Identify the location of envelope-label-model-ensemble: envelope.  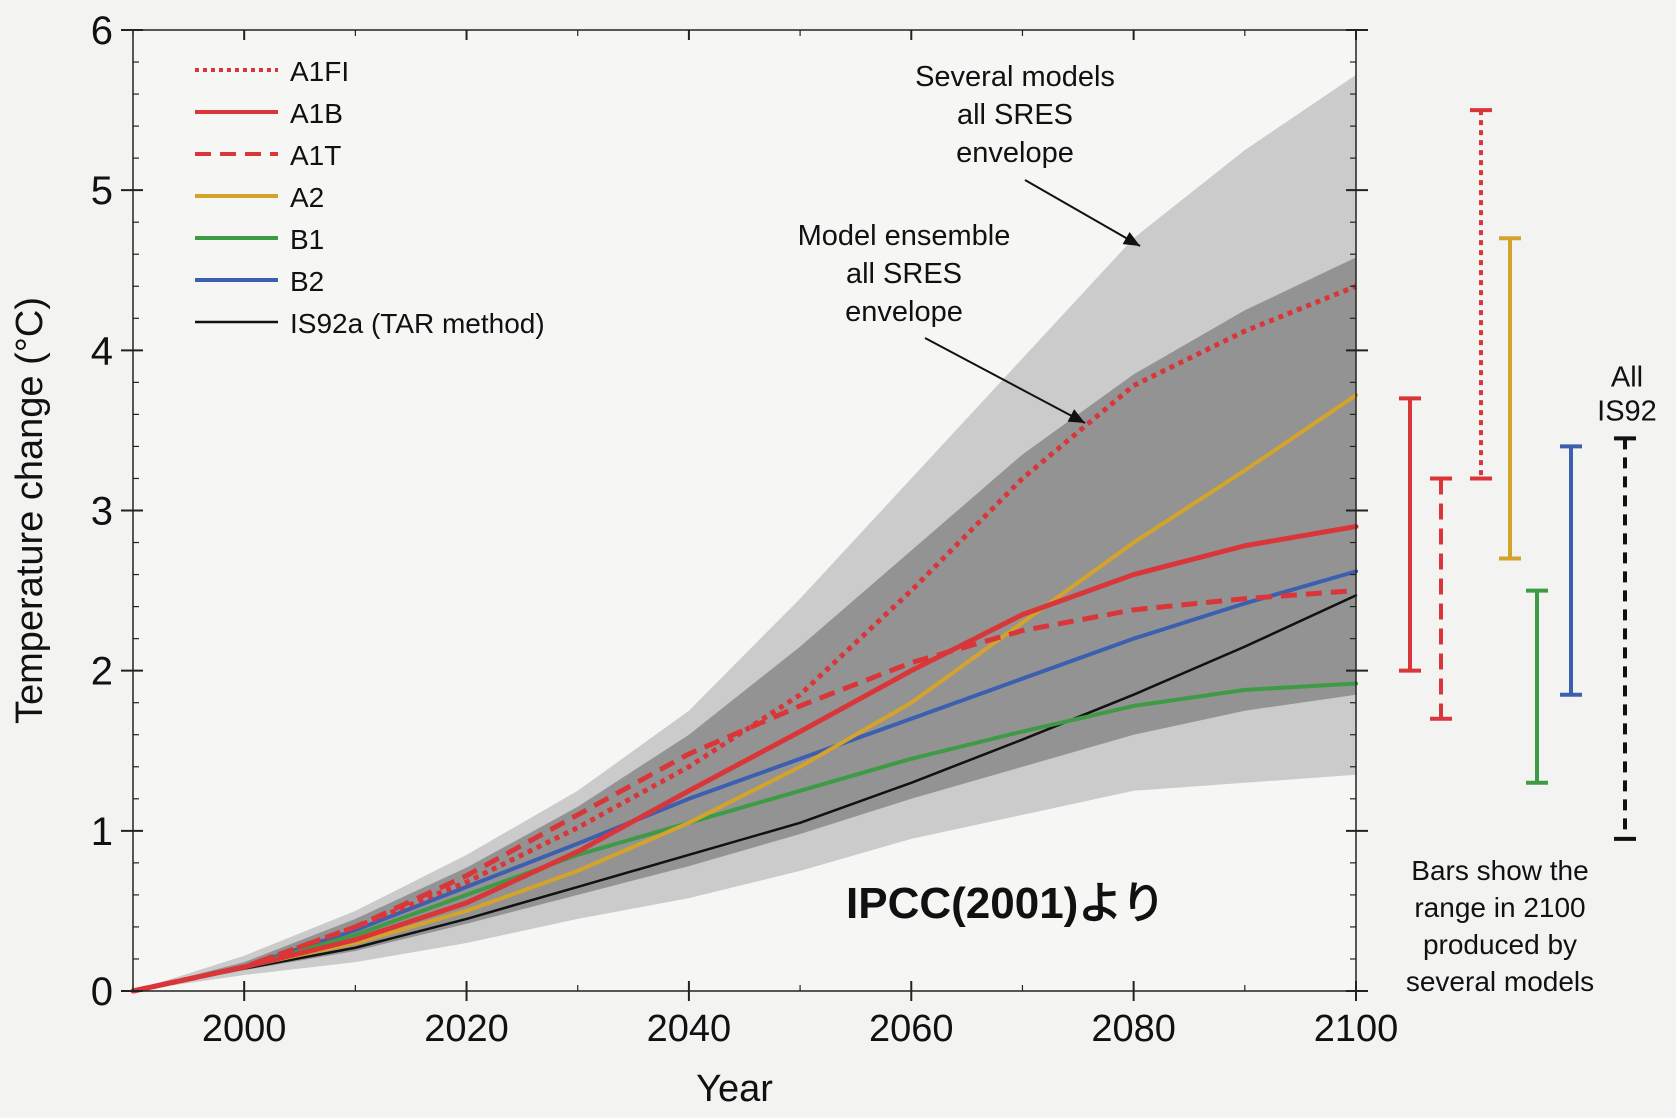
(904, 312).